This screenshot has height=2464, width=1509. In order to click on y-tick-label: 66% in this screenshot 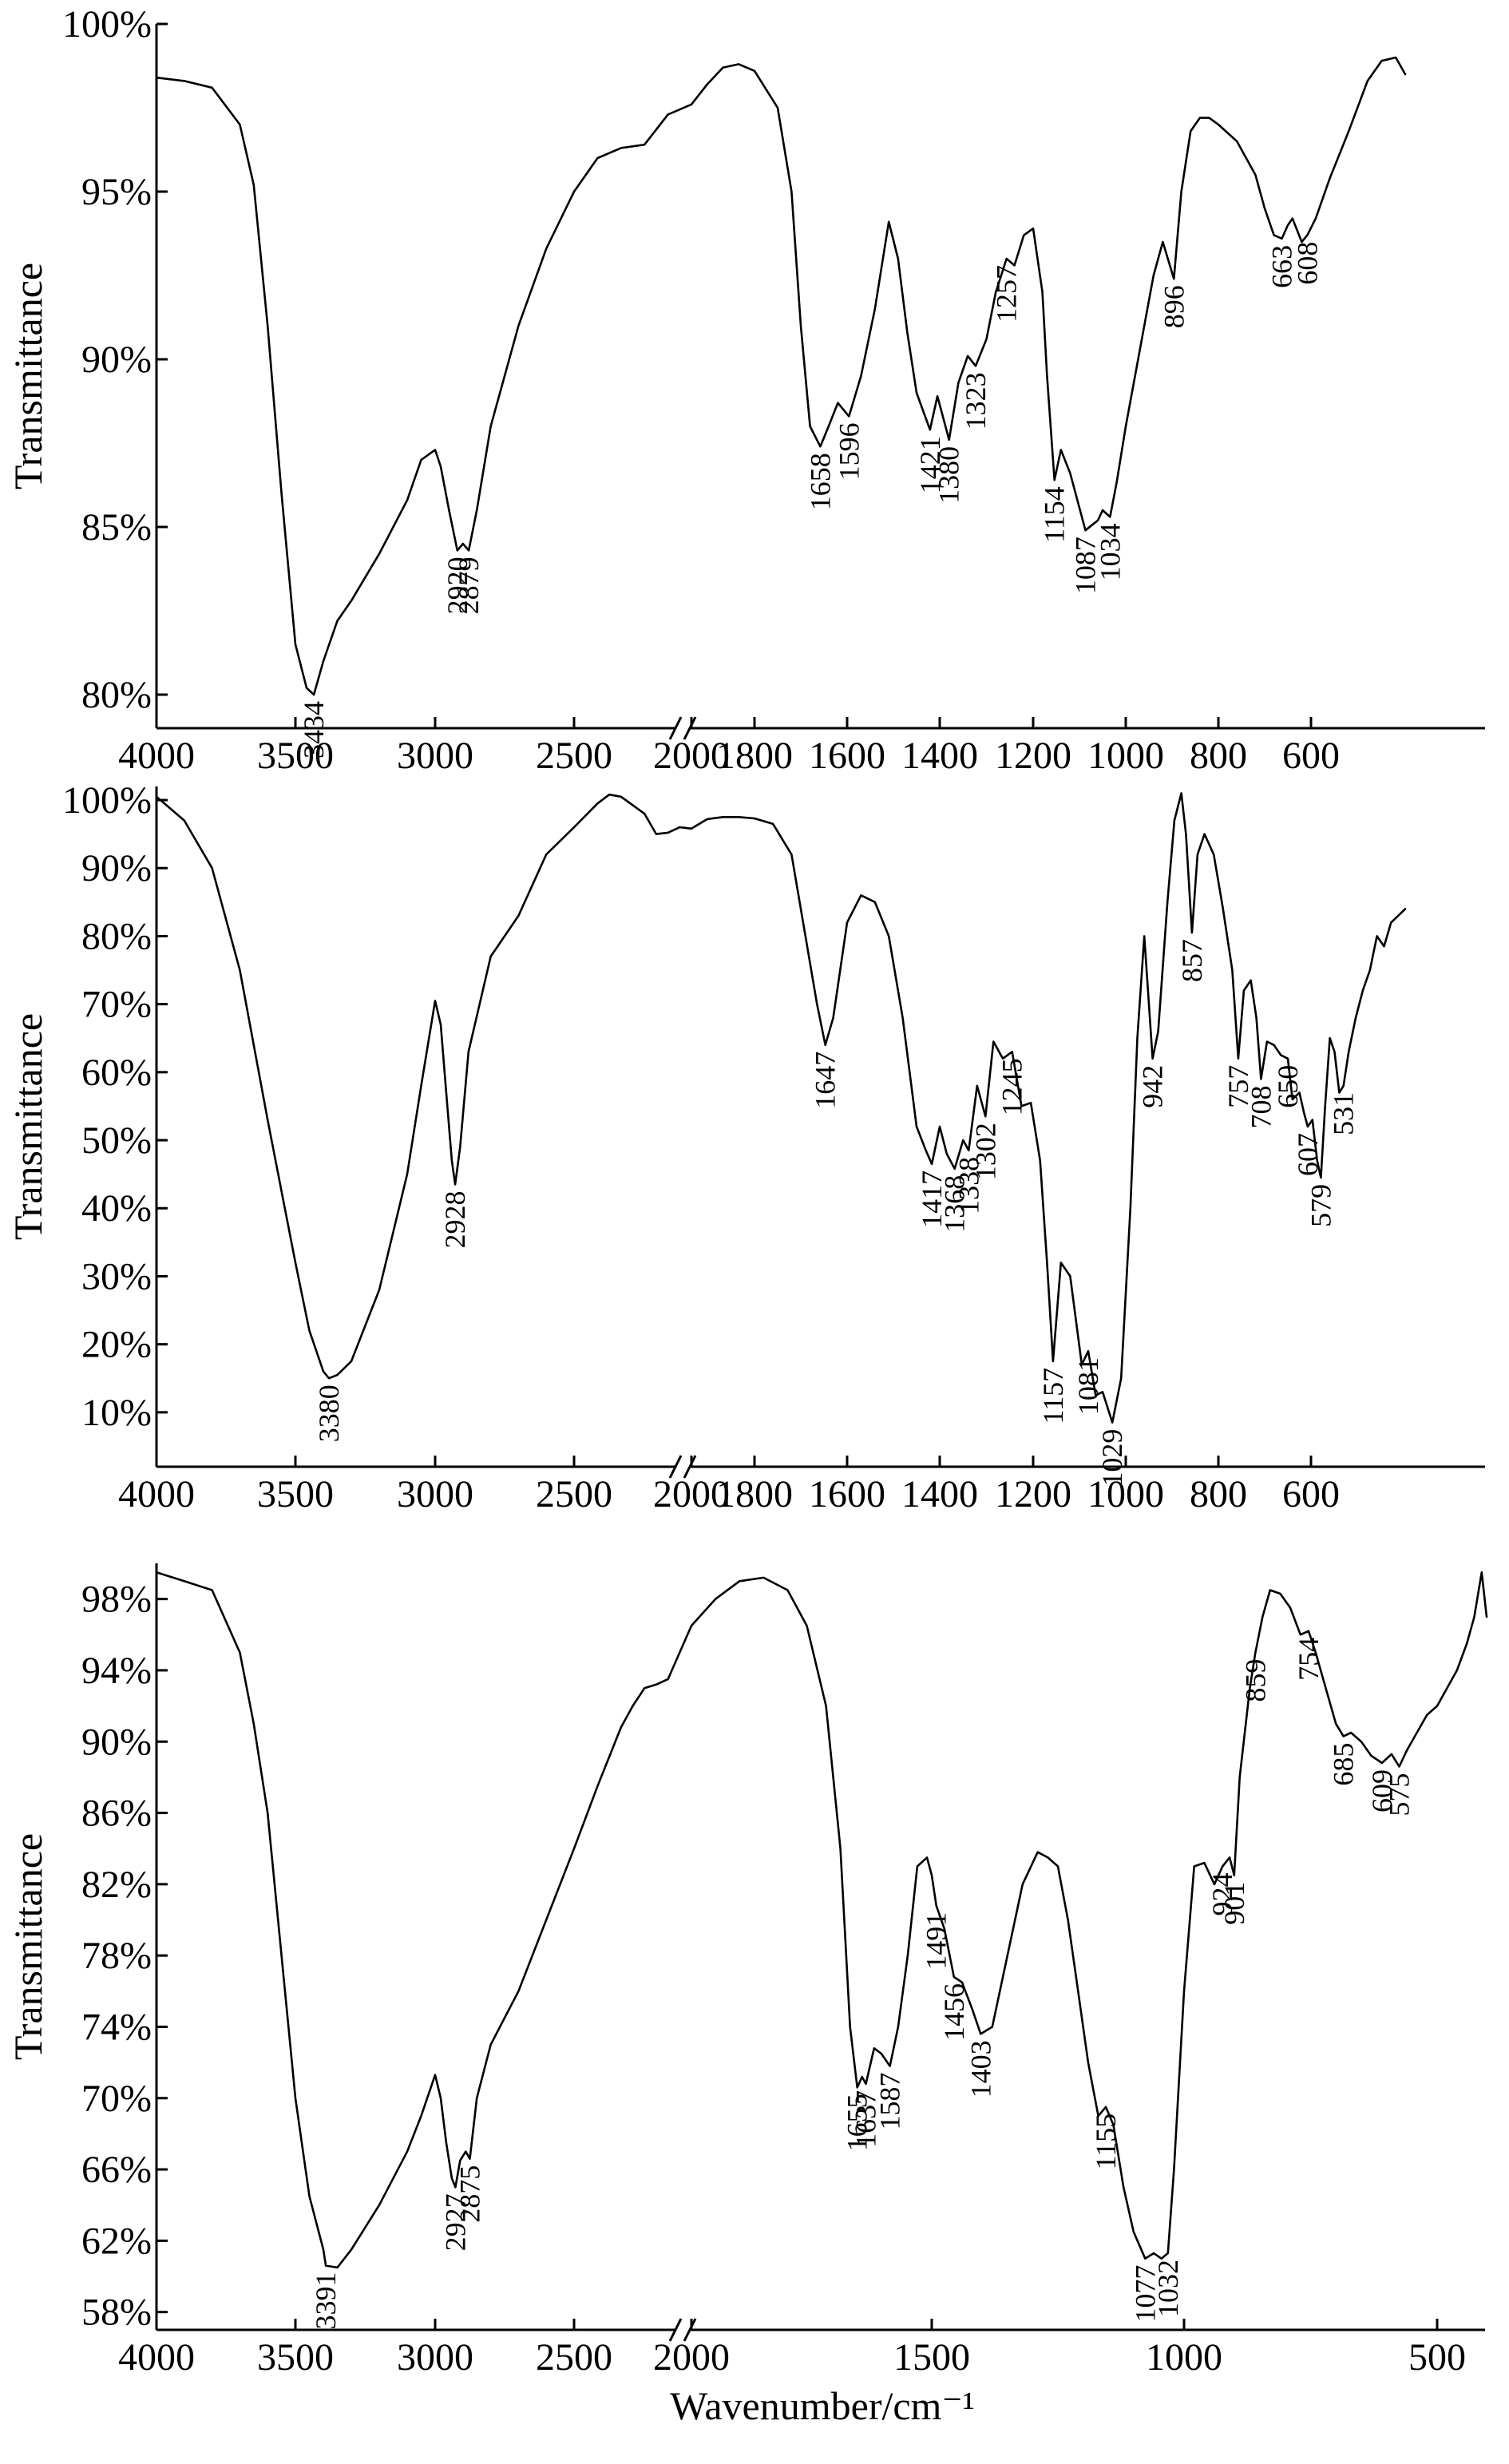, I will do `click(116, 2170)`.